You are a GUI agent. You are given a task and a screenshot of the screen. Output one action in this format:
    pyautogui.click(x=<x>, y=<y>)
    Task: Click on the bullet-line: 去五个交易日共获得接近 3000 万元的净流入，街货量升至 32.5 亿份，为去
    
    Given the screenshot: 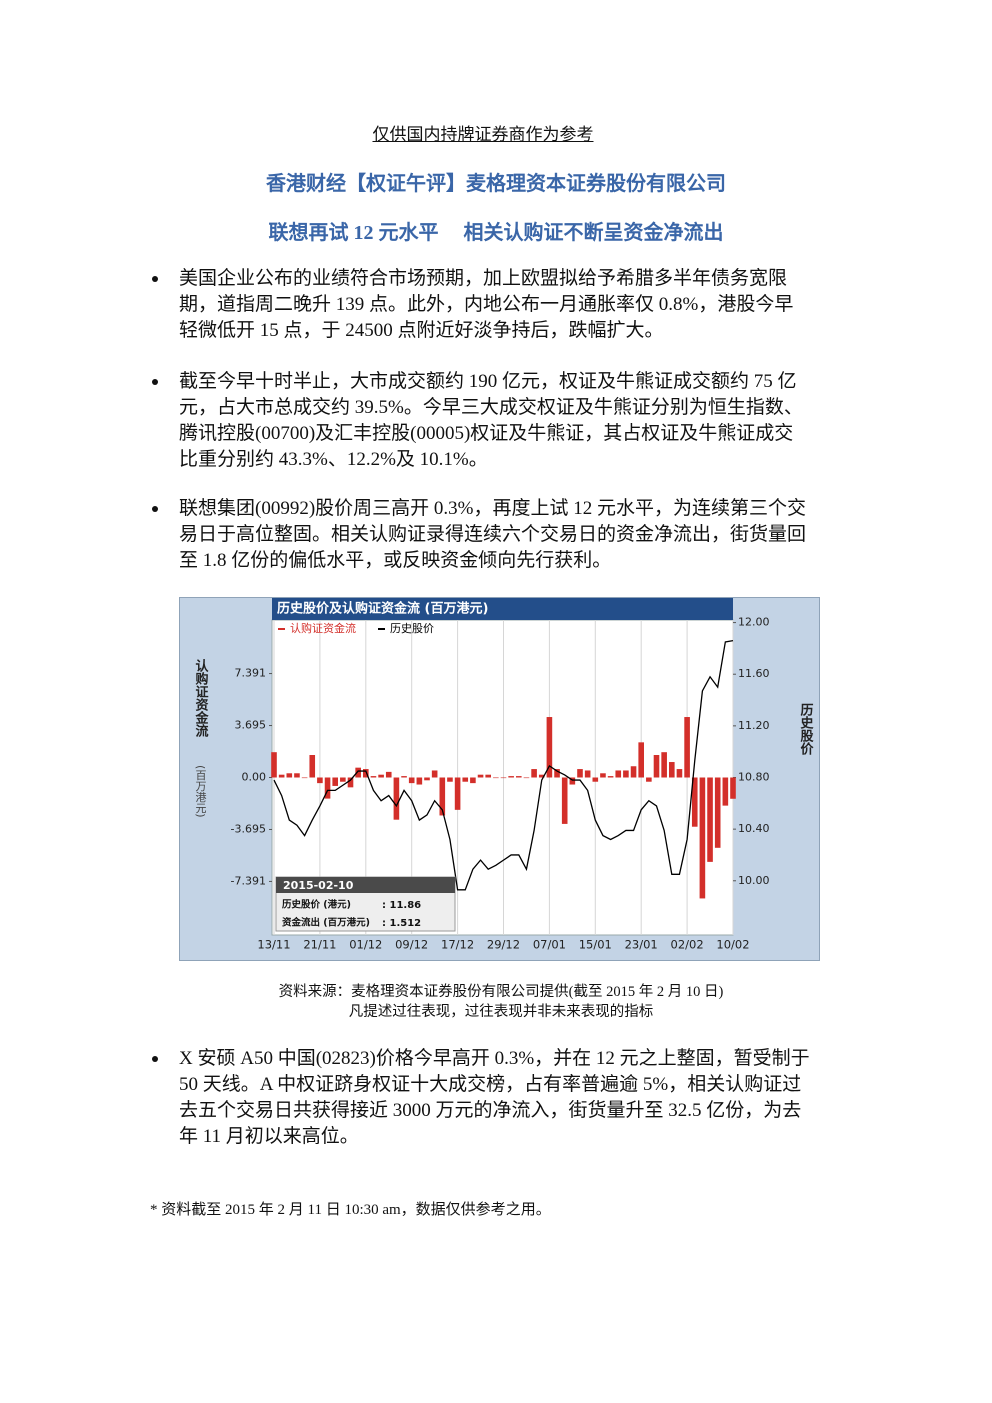 What is the action you would take?
    pyautogui.click(x=490, y=1110)
    